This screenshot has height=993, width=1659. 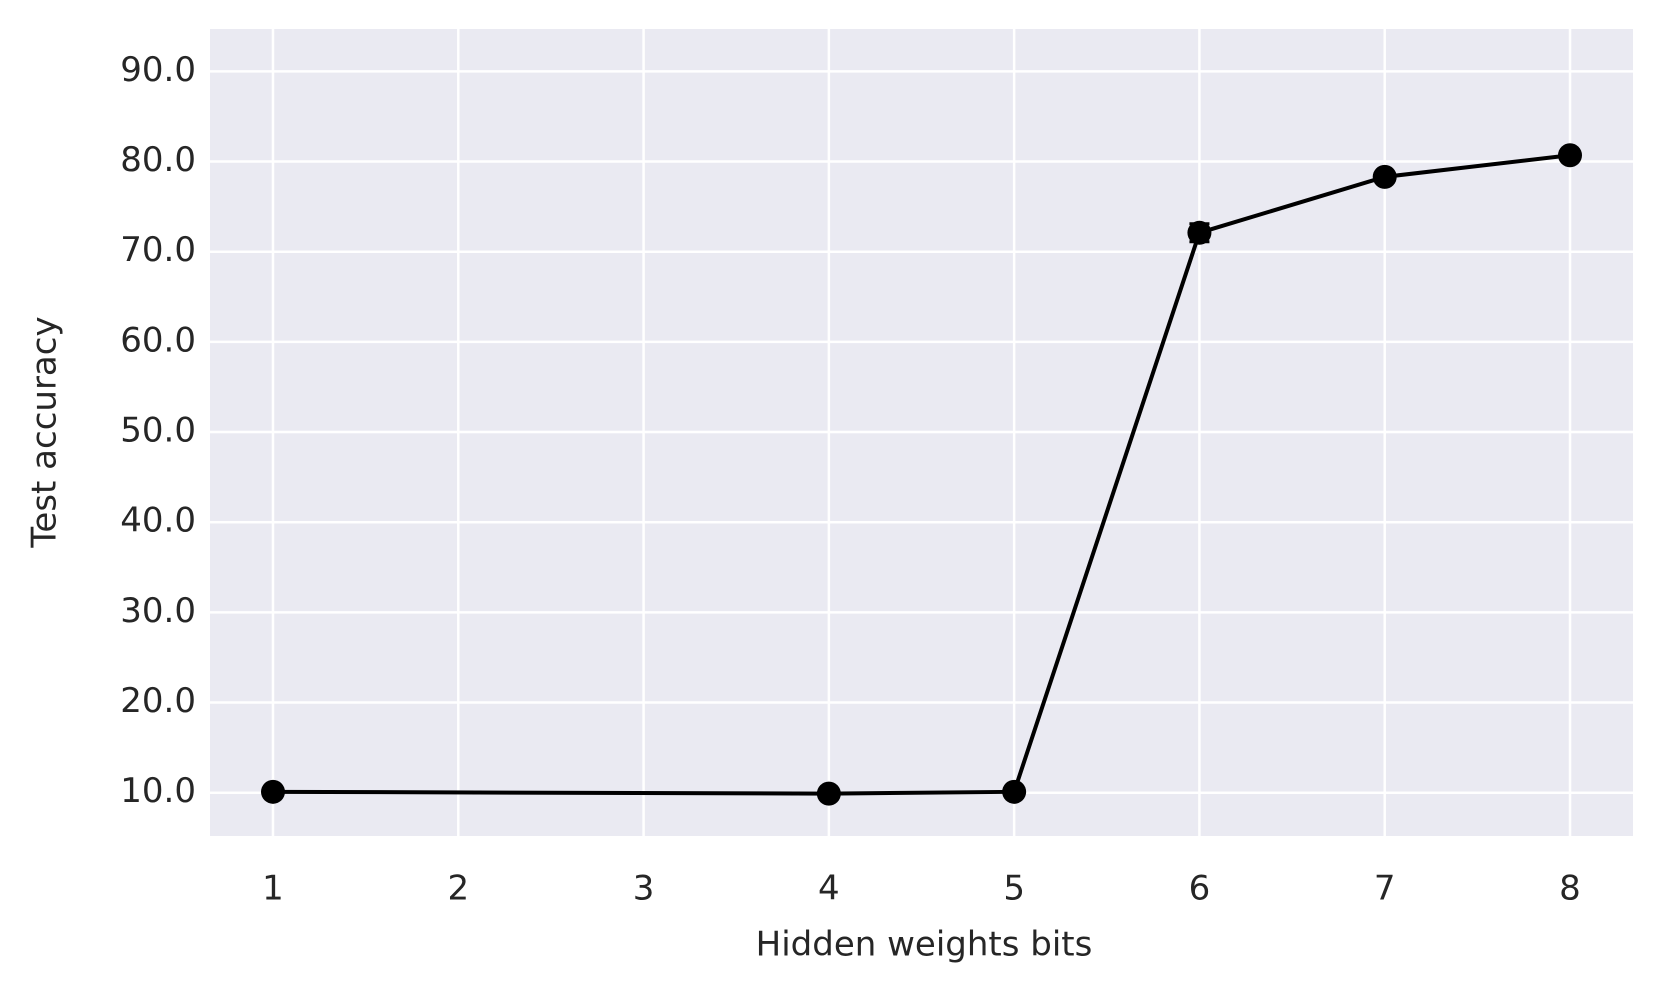 What do you see at coordinates (158, 160) in the screenshot?
I see `y-tick-label: 80.0` at bounding box center [158, 160].